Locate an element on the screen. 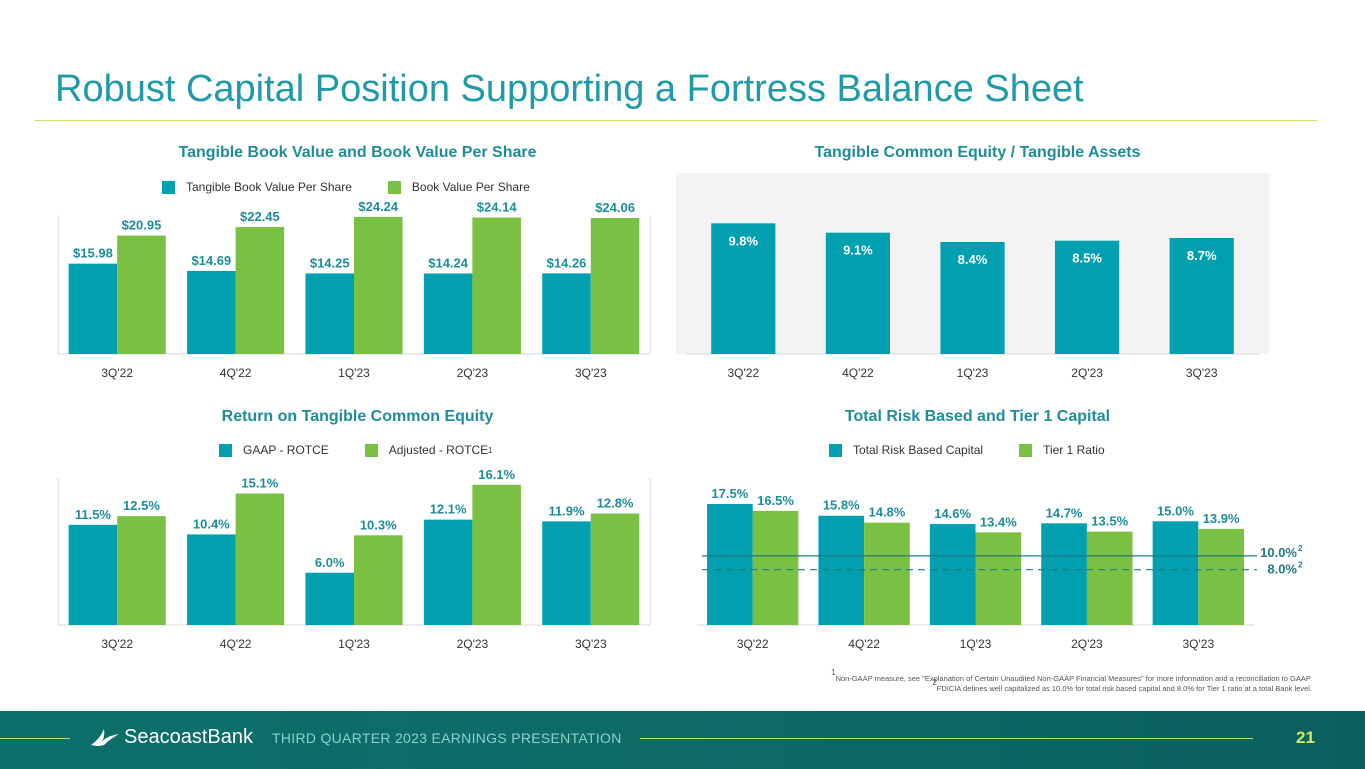 The height and width of the screenshot is (769, 1365). data-label: 8.5% is located at coordinates (1087, 258).